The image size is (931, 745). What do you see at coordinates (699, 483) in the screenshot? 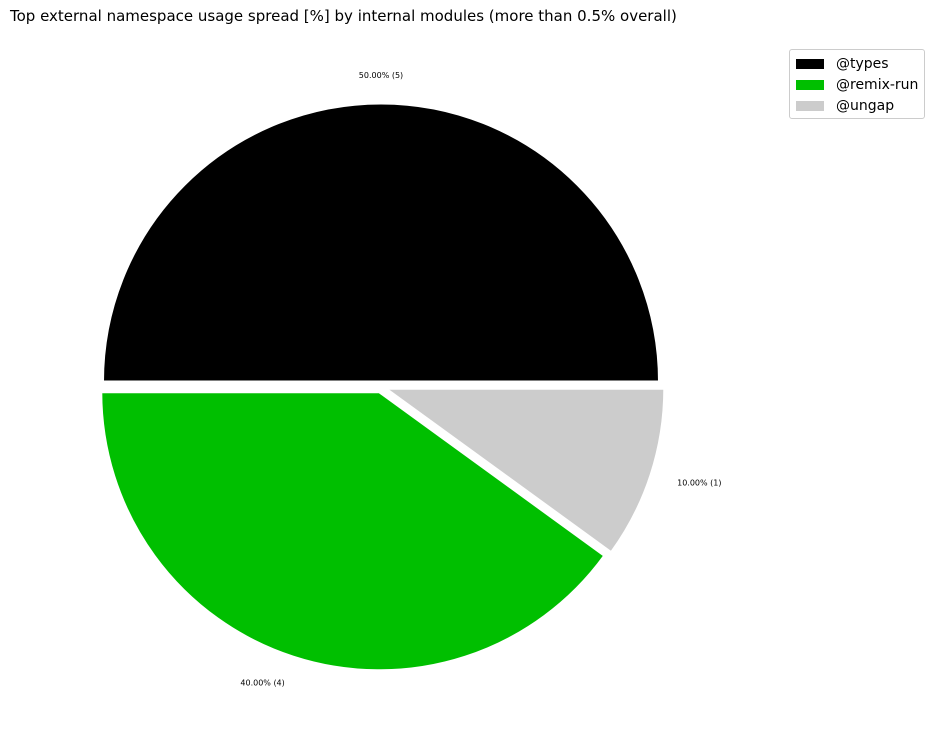
I see `slice-label: 10.00% (1)` at bounding box center [699, 483].